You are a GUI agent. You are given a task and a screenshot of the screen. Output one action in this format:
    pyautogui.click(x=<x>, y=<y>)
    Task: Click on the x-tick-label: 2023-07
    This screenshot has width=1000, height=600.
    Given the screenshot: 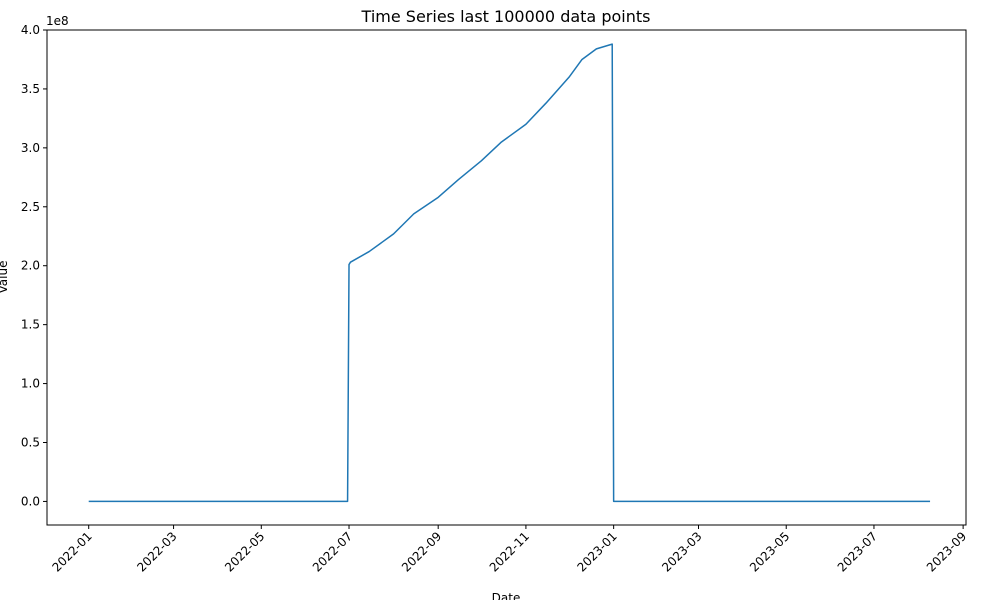 What is the action you would take?
    pyautogui.click(x=857, y=551)
    